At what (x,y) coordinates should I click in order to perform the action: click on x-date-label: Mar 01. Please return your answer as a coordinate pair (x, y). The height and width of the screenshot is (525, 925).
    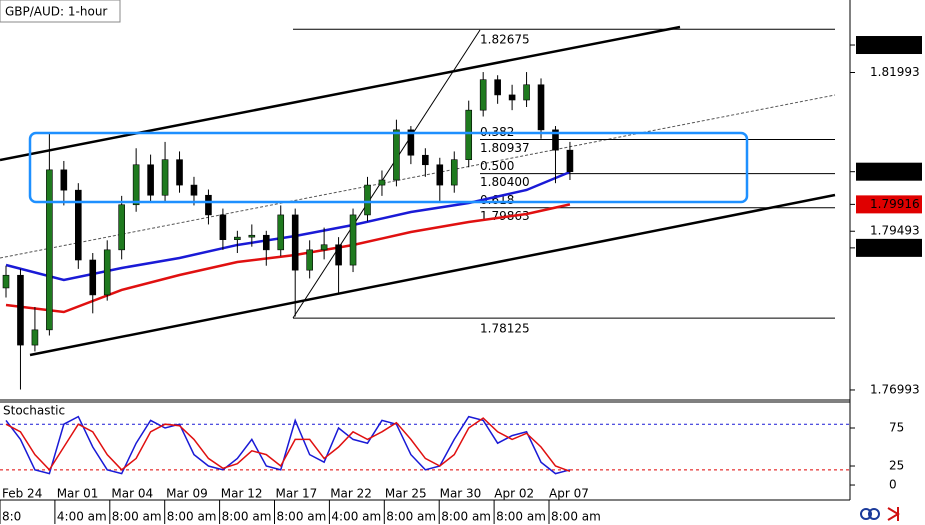
    Looking at the image, I should click on (78, 494).